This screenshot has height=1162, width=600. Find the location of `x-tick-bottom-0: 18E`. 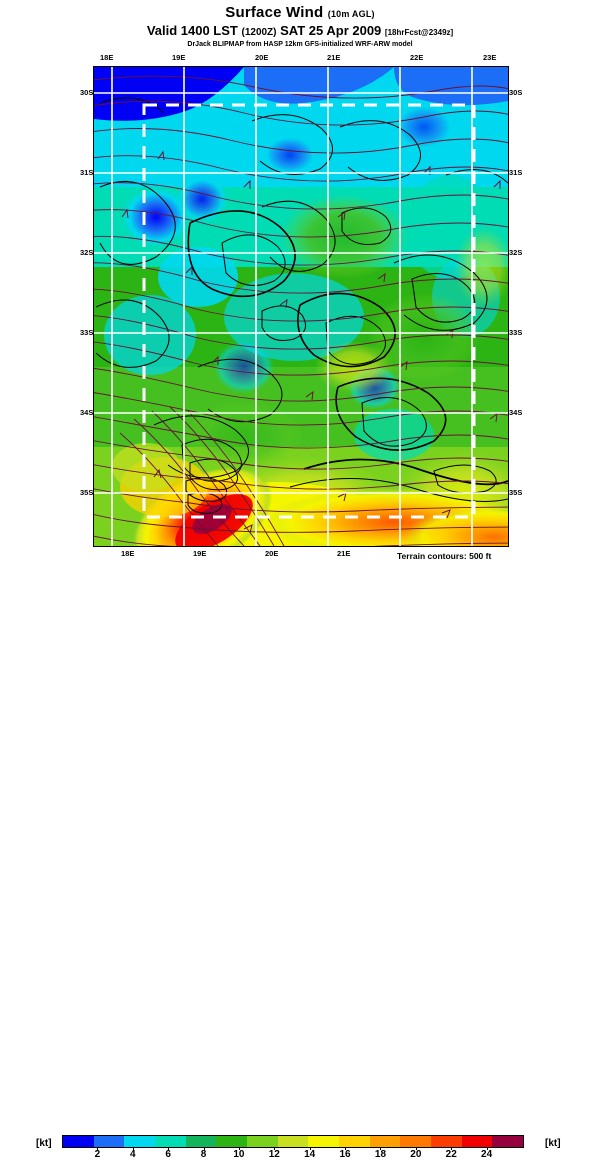

x-tick-bottom-0: 18E is located at coordinates (128, 553).